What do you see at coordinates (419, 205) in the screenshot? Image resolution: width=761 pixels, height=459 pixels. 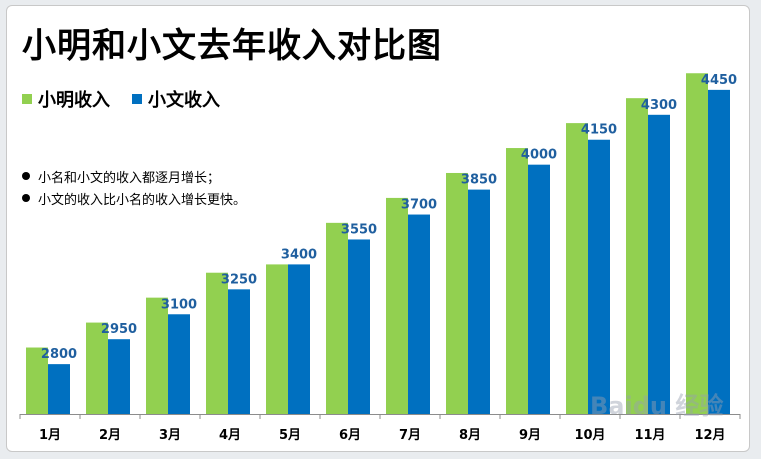 I see `data-label-xiaowen-7: 3700` at bounding box center [419, 205].